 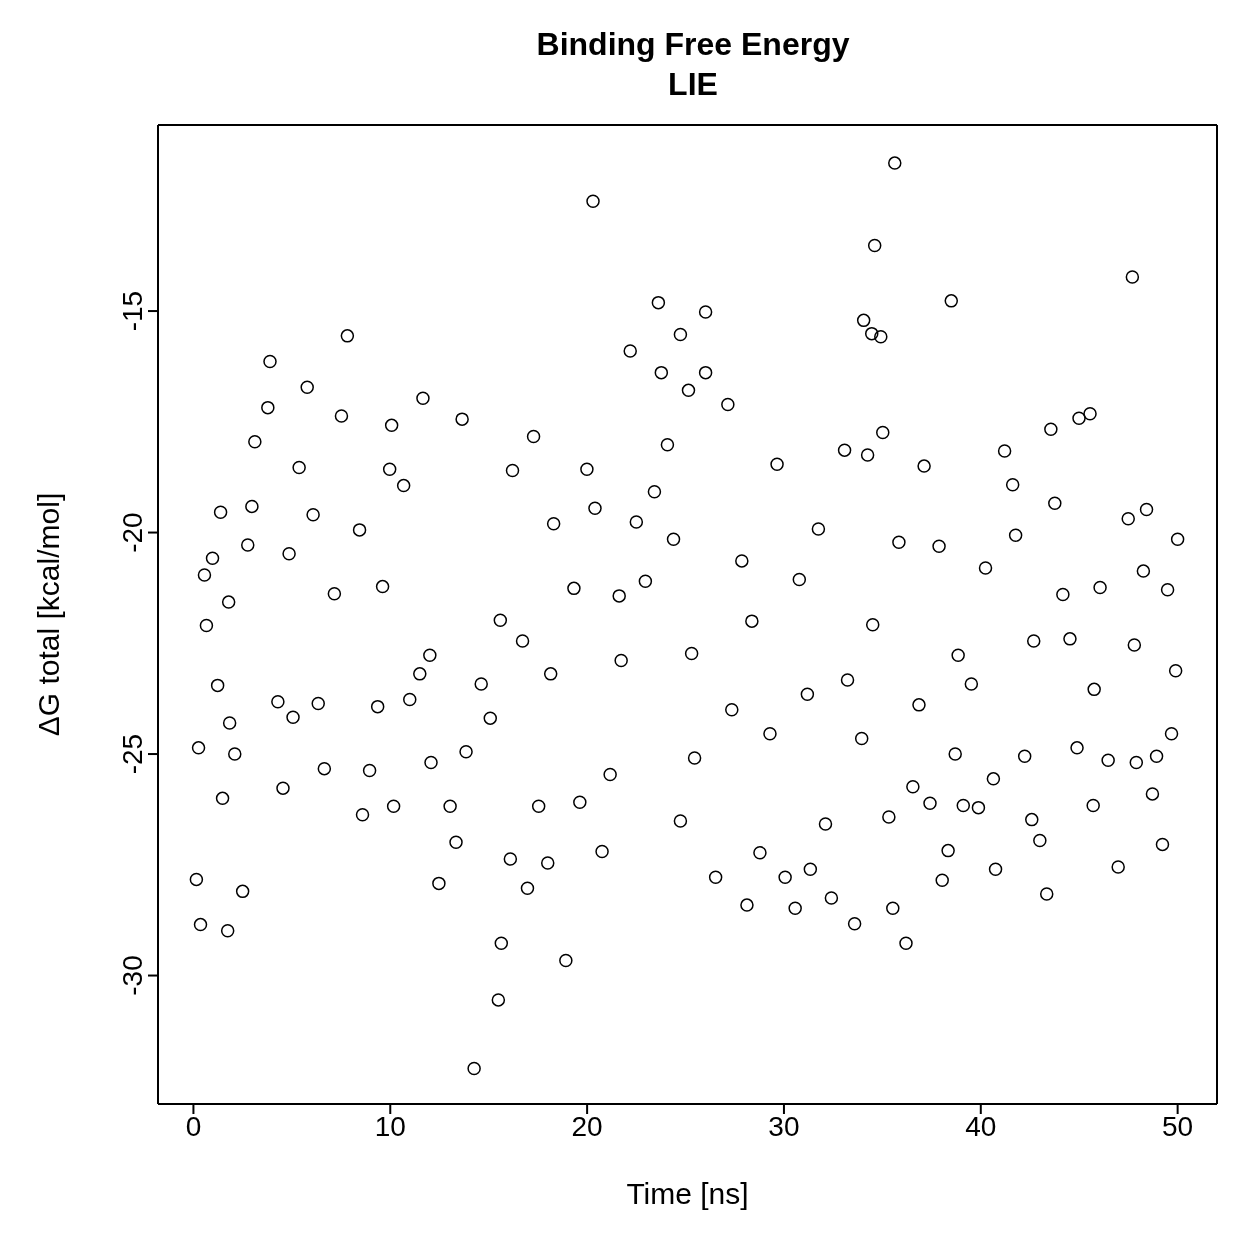 I want to click on x-tick-label: 20, so click(x=587, y=1126).